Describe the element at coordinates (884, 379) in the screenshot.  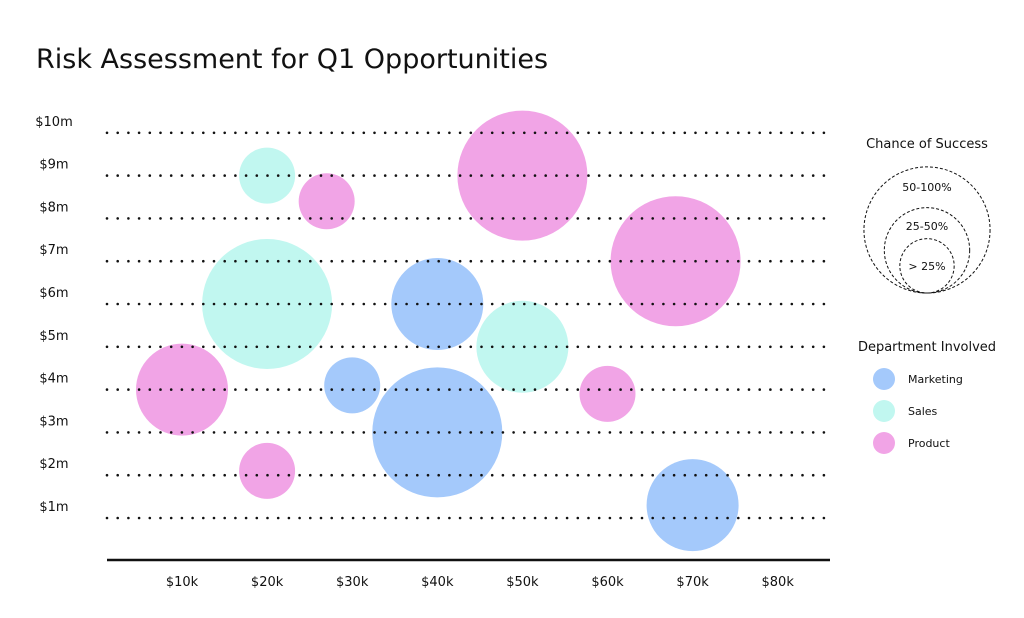
I see `legend-swatch-marketing` at that location.